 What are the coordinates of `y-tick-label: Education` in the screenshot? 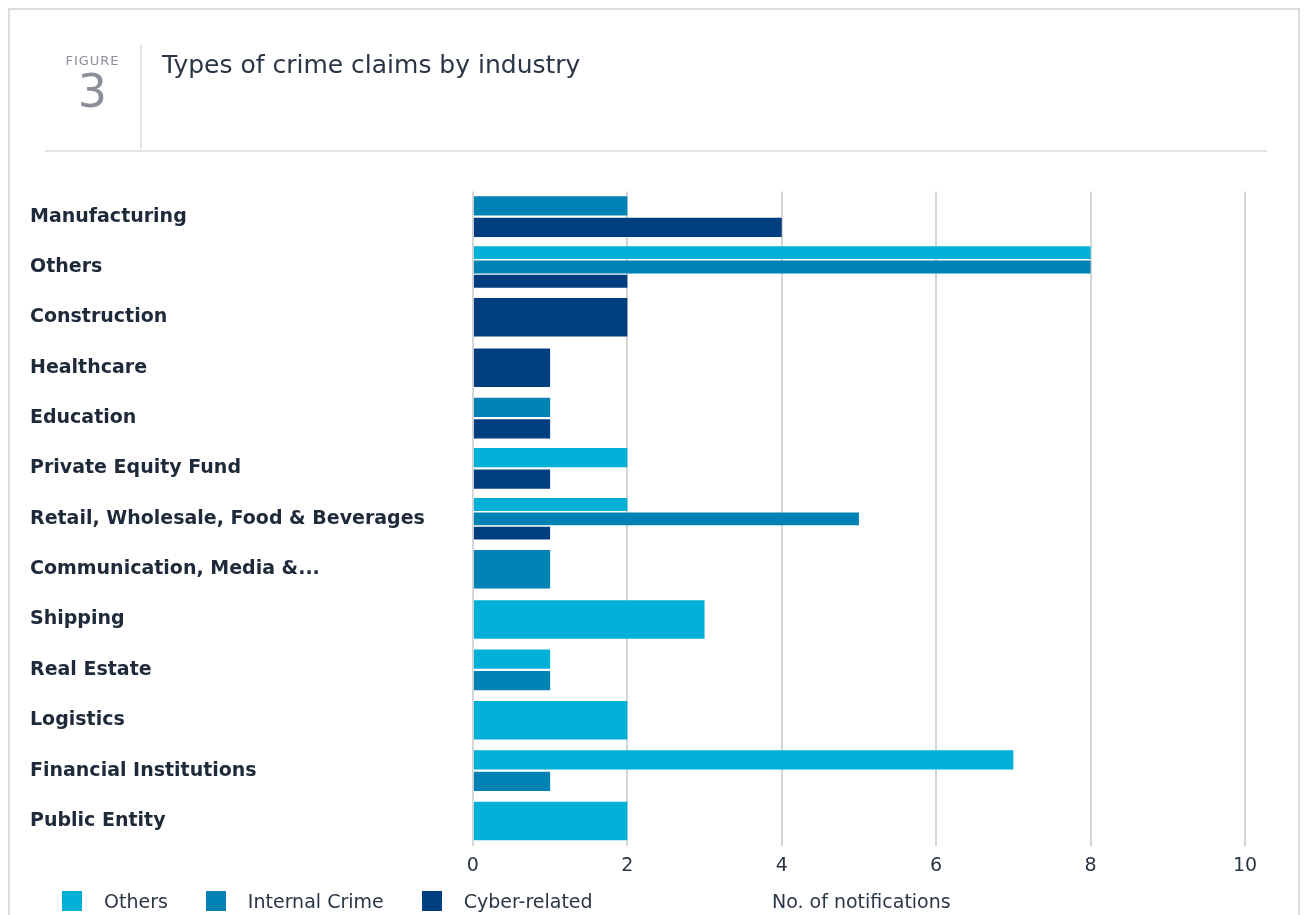 It's located at (83, 416).